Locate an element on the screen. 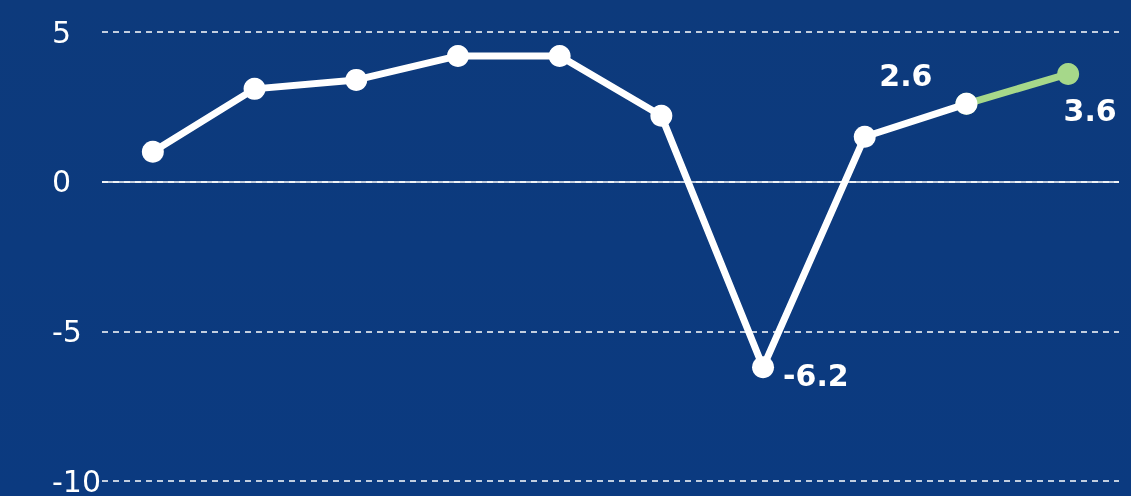 The image size is (1131, 496). data-label: 2.6 is located at coordinates (906, 76).